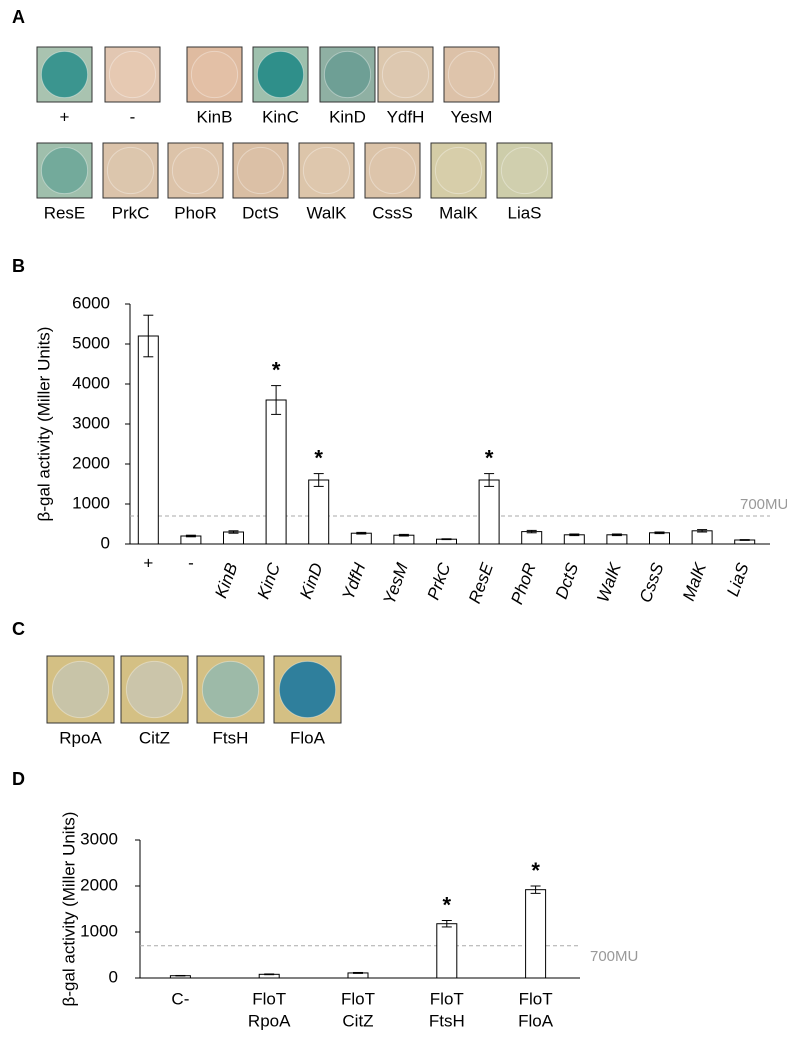 The image size is (787, 1049). What do you see at coordinates (481, 583) in the screenshot?
I see `x-tick-label: ResE` at bounding box center [481, 583].